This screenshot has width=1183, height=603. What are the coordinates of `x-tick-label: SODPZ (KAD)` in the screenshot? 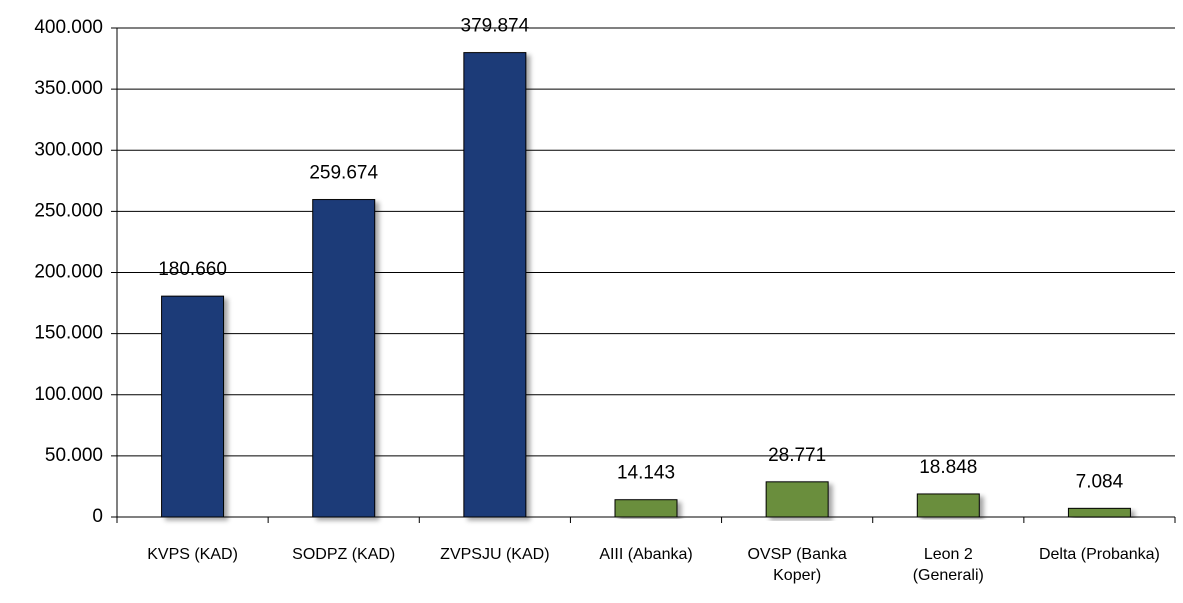 It's located at (344, 554).